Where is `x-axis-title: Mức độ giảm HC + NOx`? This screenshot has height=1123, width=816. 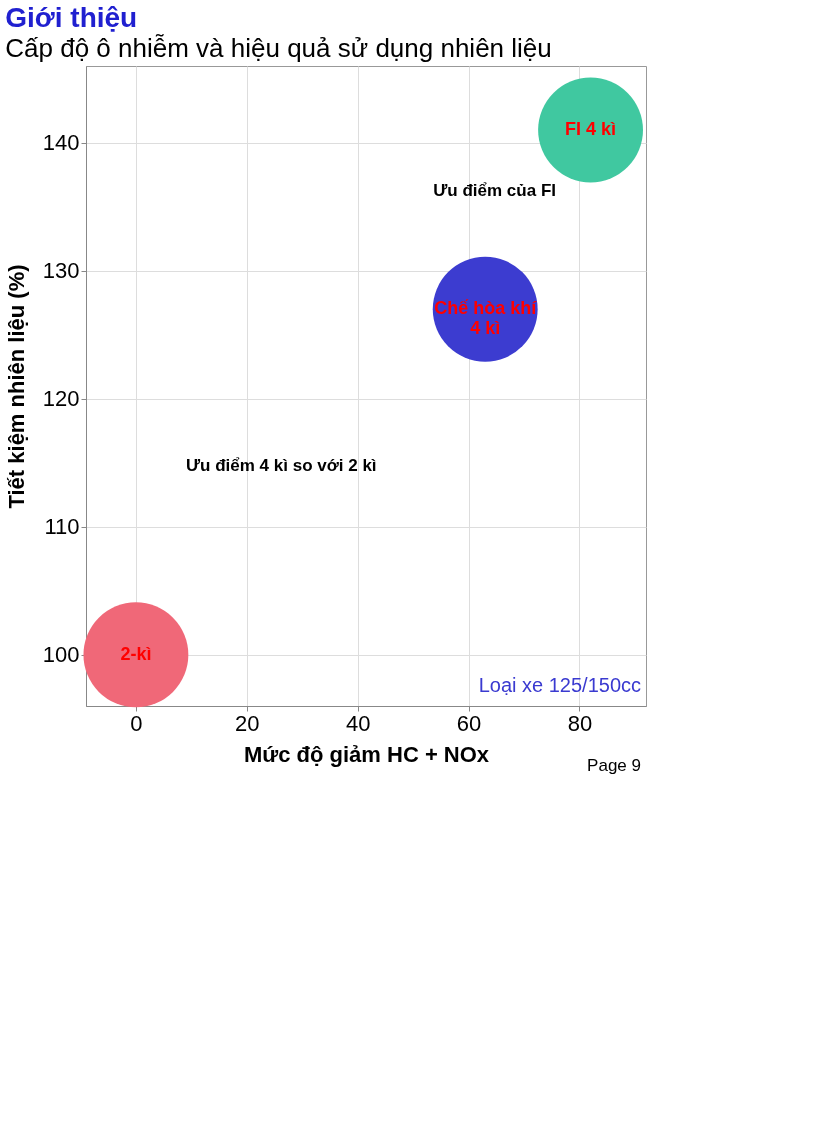
x-axis-title: Mức độ giảm HC + NOx is located at coordinates (366, 754).